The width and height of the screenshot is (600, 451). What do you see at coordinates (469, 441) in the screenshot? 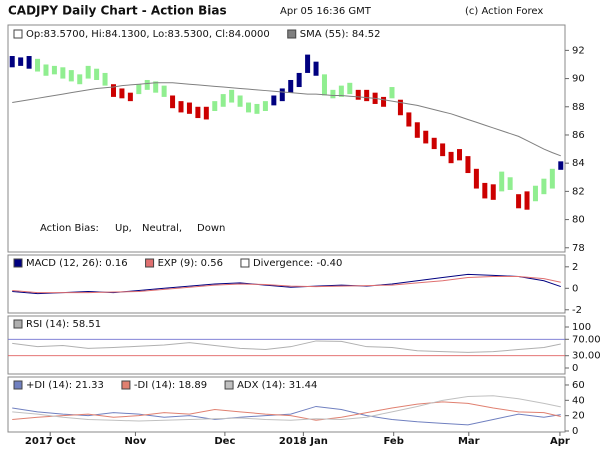
I see `x-tick-label: Mar` at bounding box center [469, 441].